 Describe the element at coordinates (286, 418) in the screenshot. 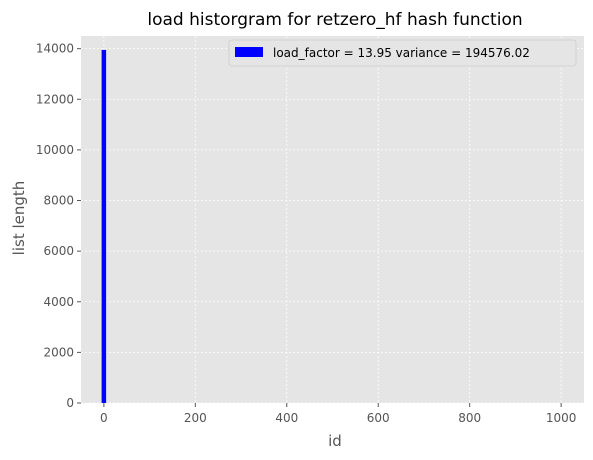

I see `x-tick-label: 400` at that location.